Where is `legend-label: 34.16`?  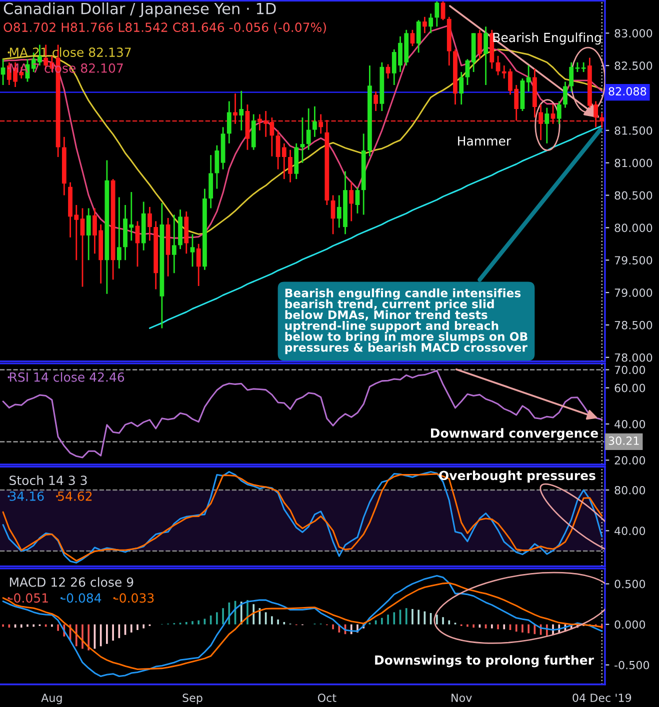 legend-label: 34.16 is located at coordinates (27, 496).